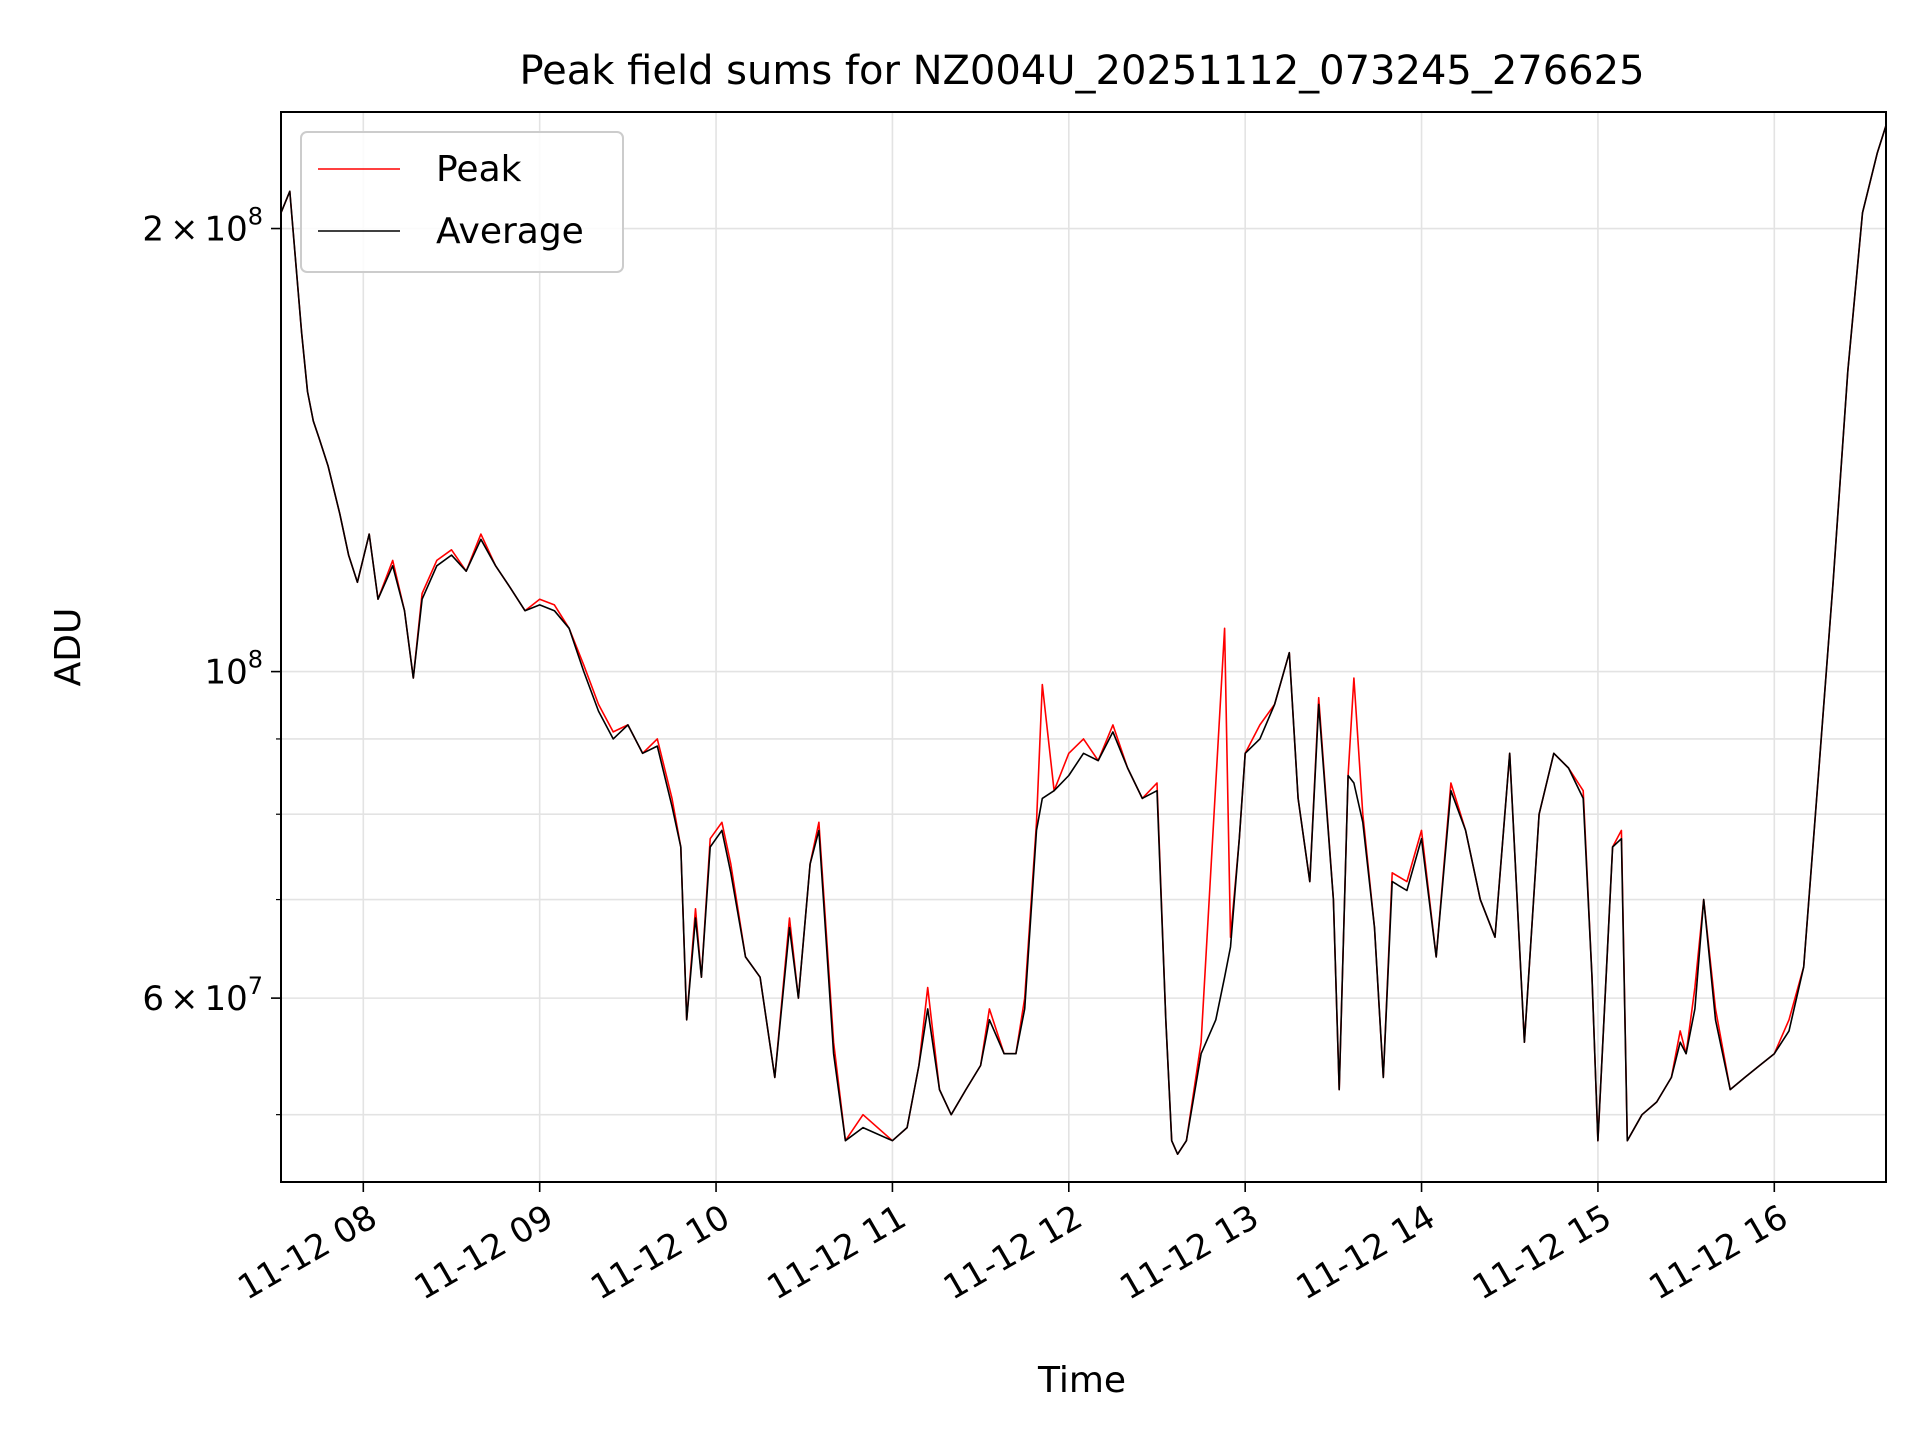  What do you see at coordinates (202, 995) in the screenshot?
I see `y-tick-label: 6 × 10⁷` at bounding box center [202, 995].